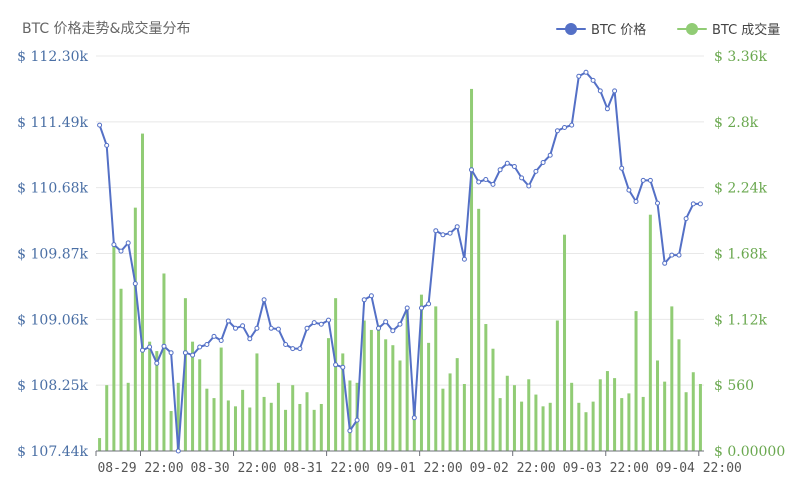 The image size is (800, 500). What do you see at coordinates (52, 189) in the screenshot?
I see `y-left-tick-label: $ 110.68k` at bounding box center [52, 189].